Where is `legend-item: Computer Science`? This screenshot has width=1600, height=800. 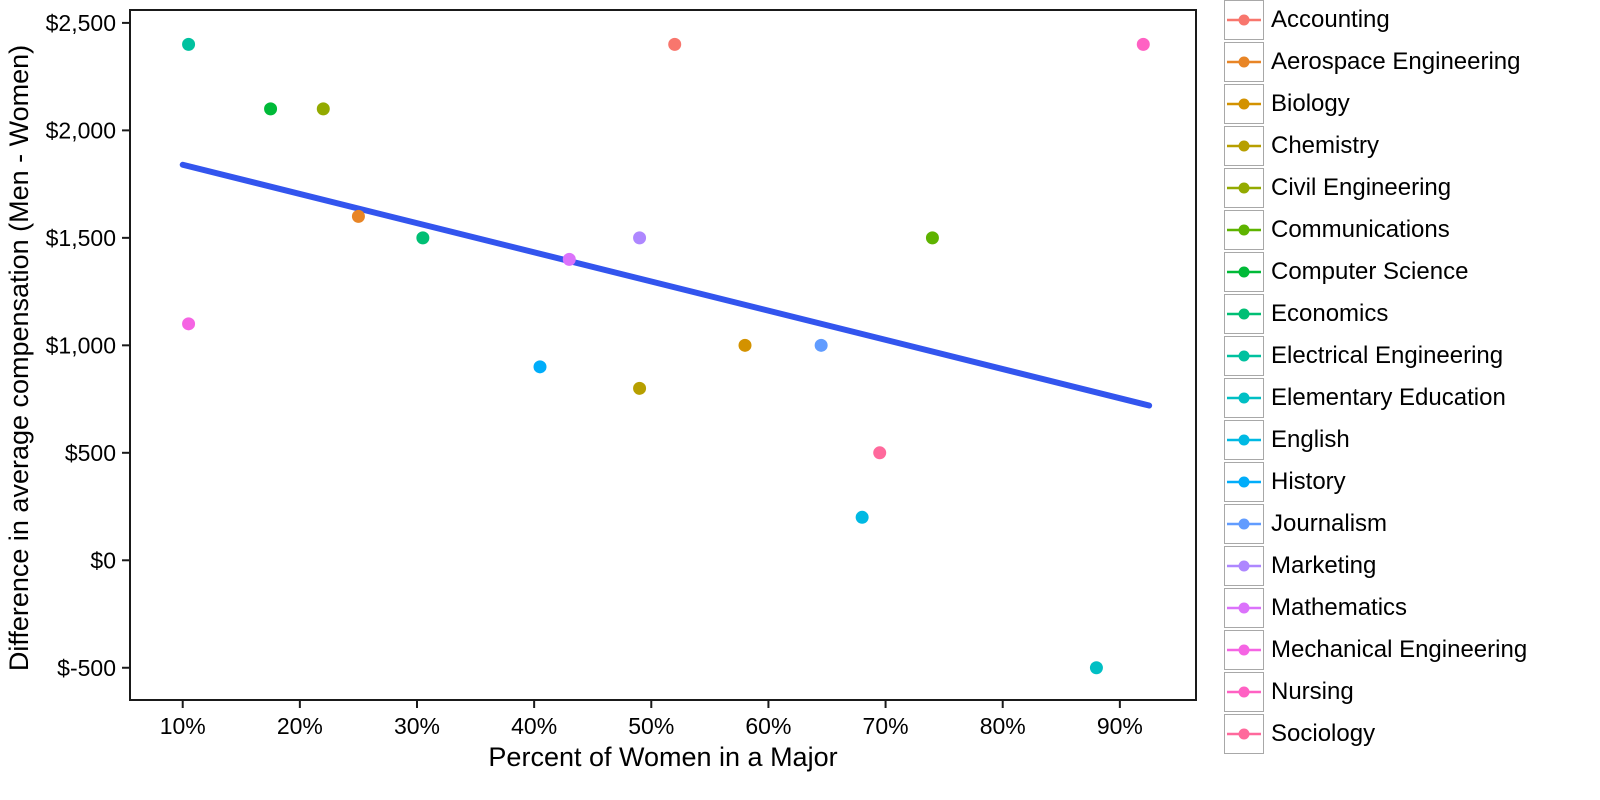 legend-item: Computer Science is located at coordinates (1412, 272).